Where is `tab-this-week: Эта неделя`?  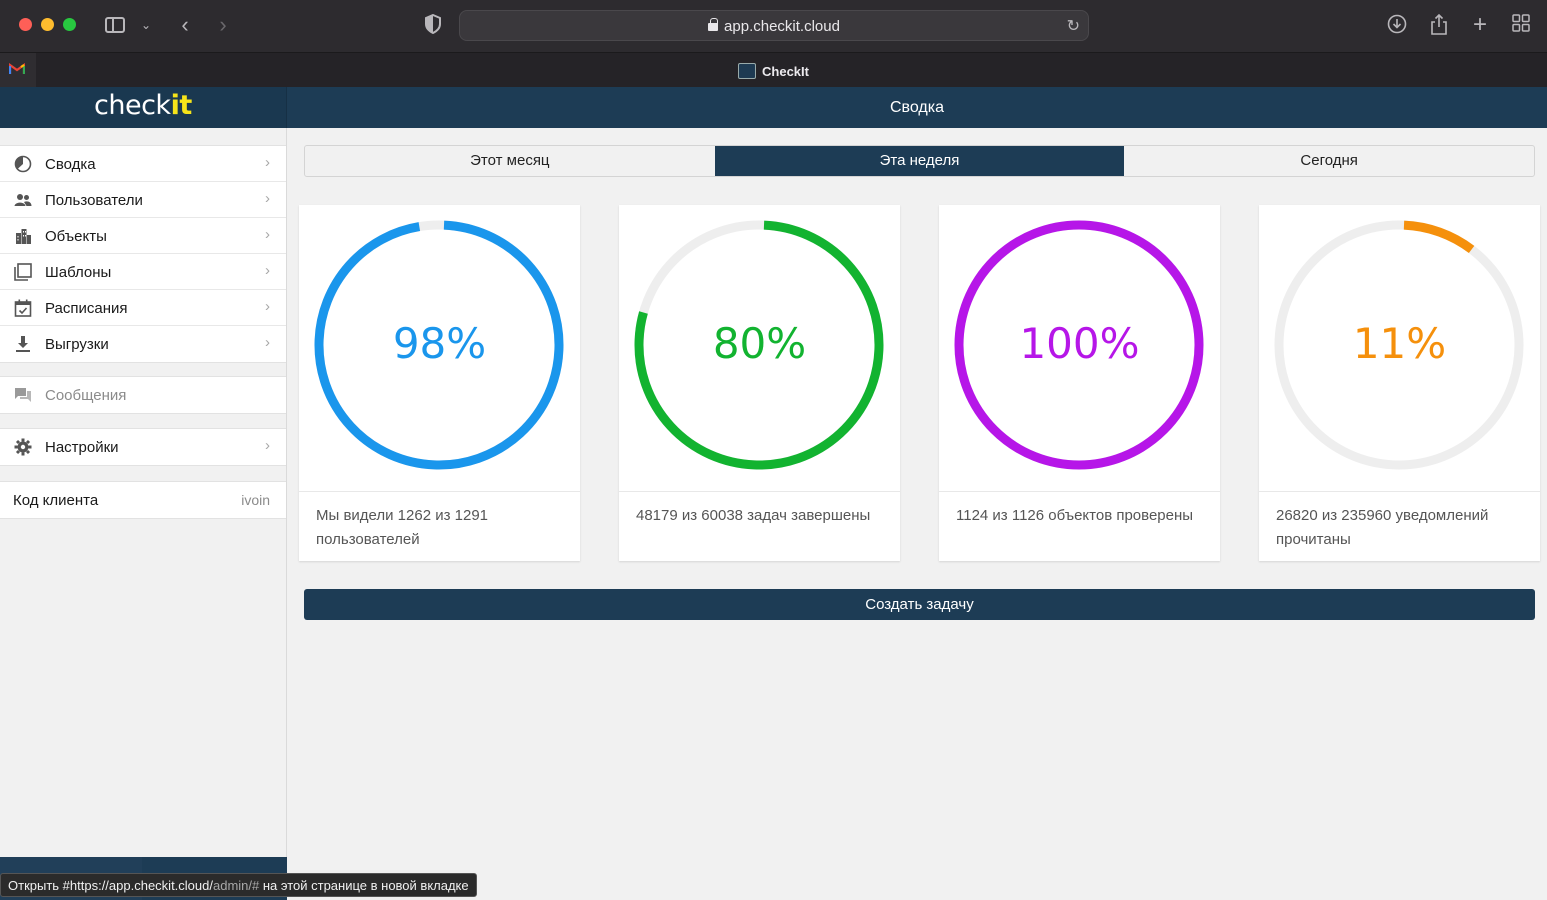 tab-this-week: Эта неделя is located at coordinates (919, 161).